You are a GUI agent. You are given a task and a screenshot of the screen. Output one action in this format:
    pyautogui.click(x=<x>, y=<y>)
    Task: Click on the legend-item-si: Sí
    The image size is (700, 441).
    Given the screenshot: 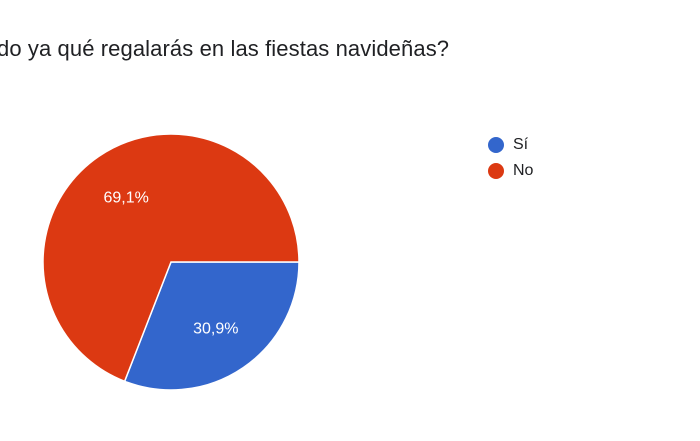 What is the action you would take?
    pyautogui.click(x=510, y=145)
    